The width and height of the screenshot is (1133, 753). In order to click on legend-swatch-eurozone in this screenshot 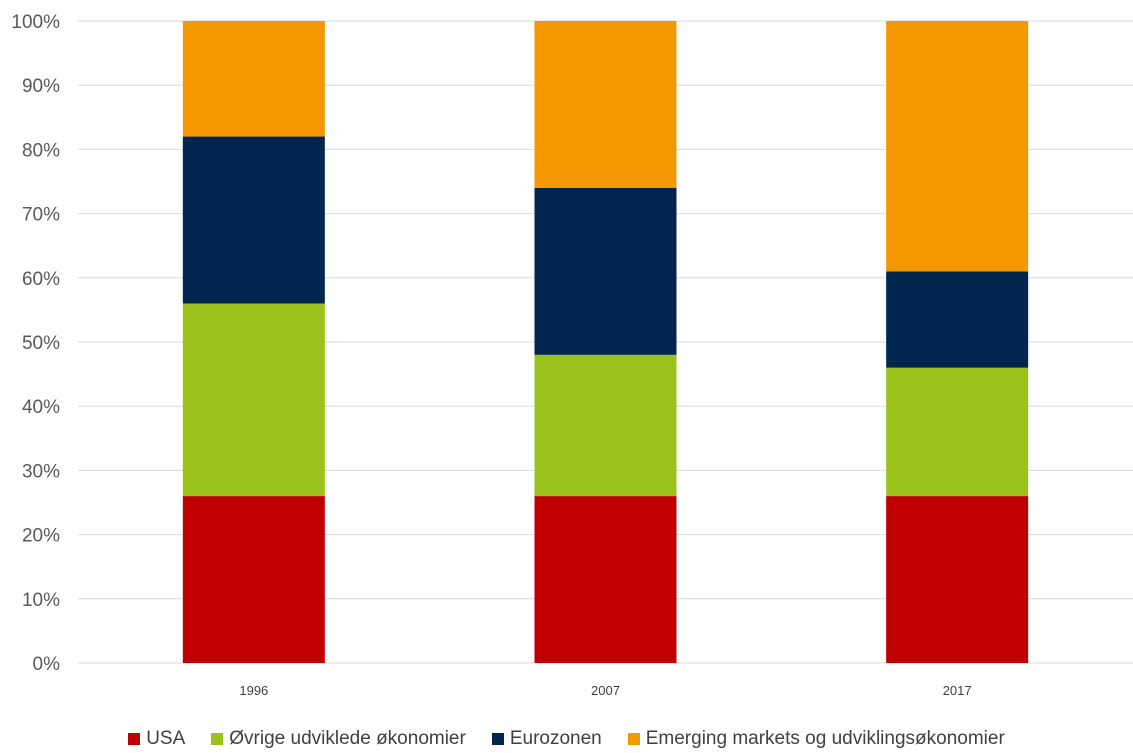, I will do `click(497, 739)`.